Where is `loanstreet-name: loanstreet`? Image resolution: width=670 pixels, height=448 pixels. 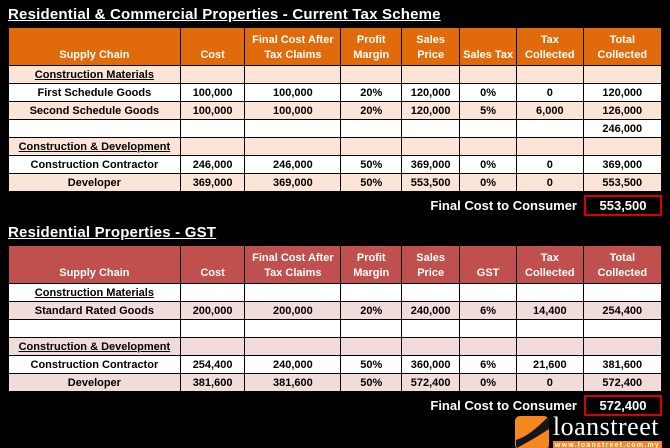 loanstreet-name: loanstreet is located at coordinates (605, 426).